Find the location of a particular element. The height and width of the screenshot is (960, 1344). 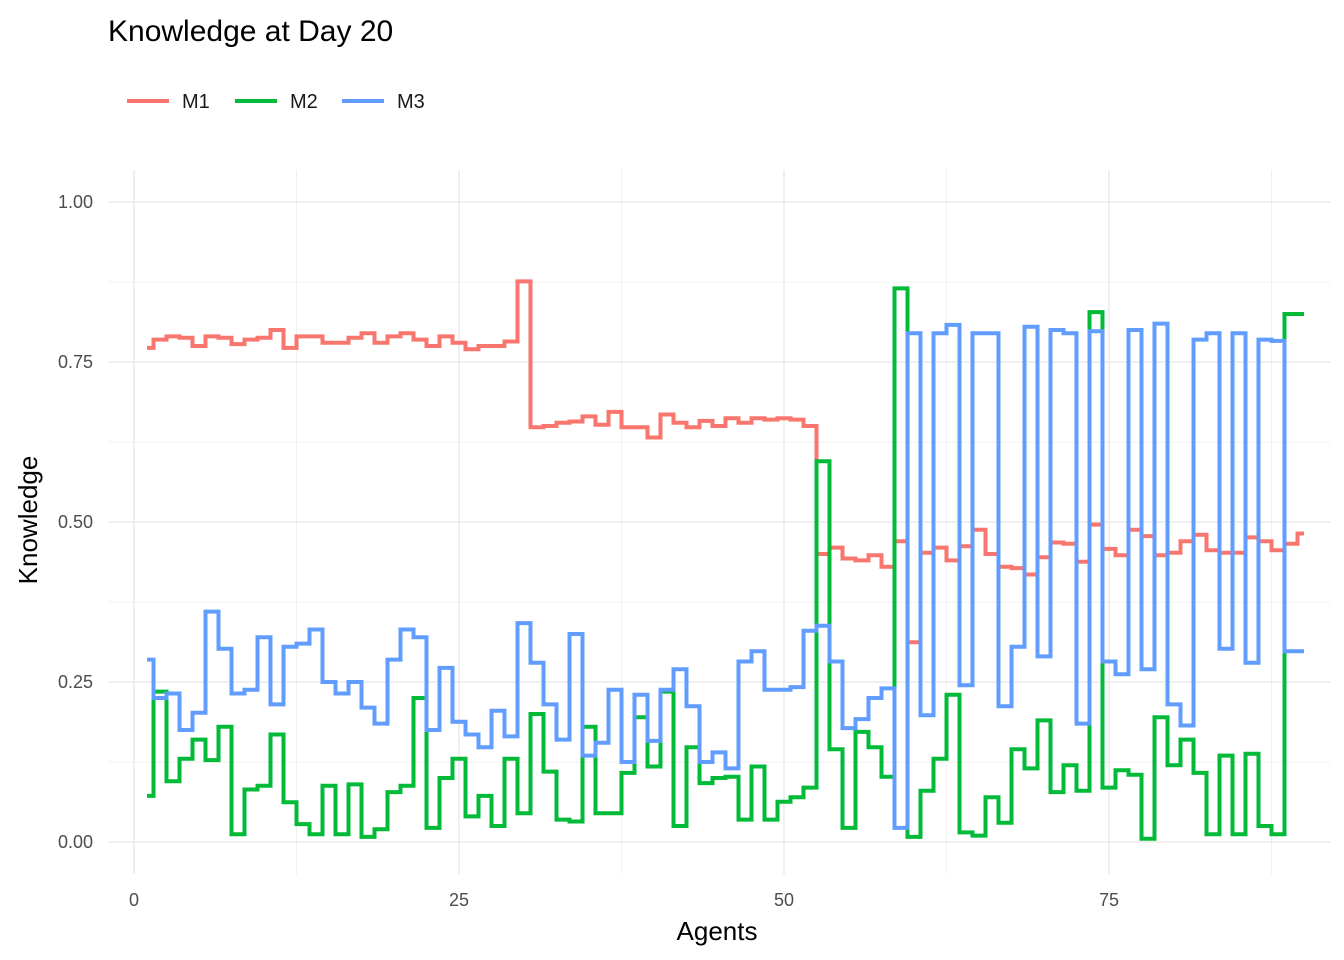

y-tick-label: 0.50 is located at coordinates (75, 522).